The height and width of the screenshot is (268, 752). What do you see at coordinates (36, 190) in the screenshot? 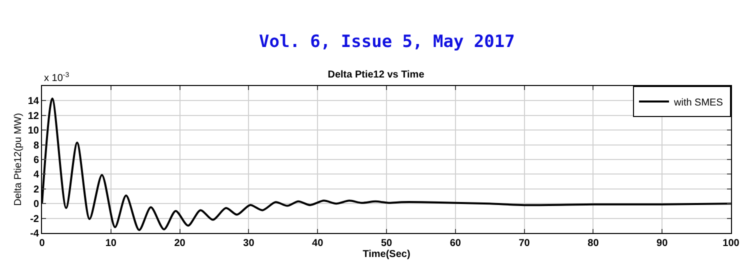
I see `y-tick-label: 2` at bounding box center [36, 190].